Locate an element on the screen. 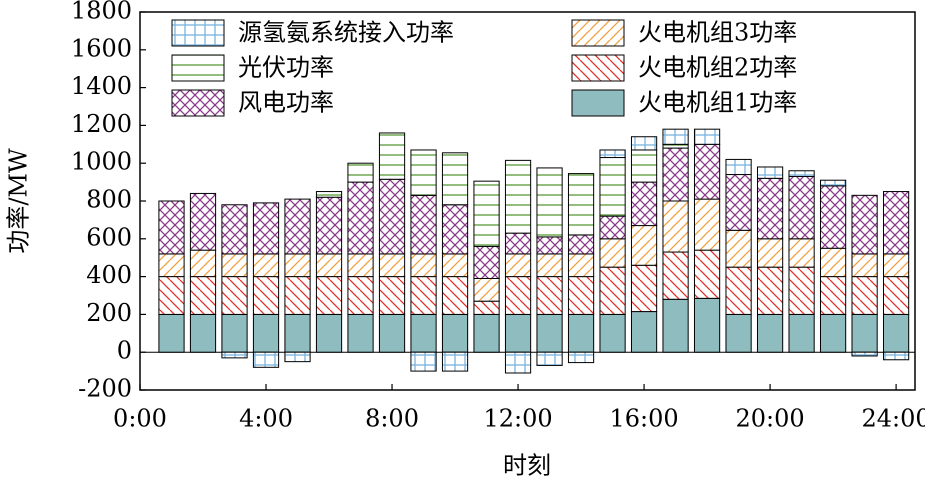 This screenshot has height=487, width=925. y-tick-label: -200 is located at coordinates (105, 389).